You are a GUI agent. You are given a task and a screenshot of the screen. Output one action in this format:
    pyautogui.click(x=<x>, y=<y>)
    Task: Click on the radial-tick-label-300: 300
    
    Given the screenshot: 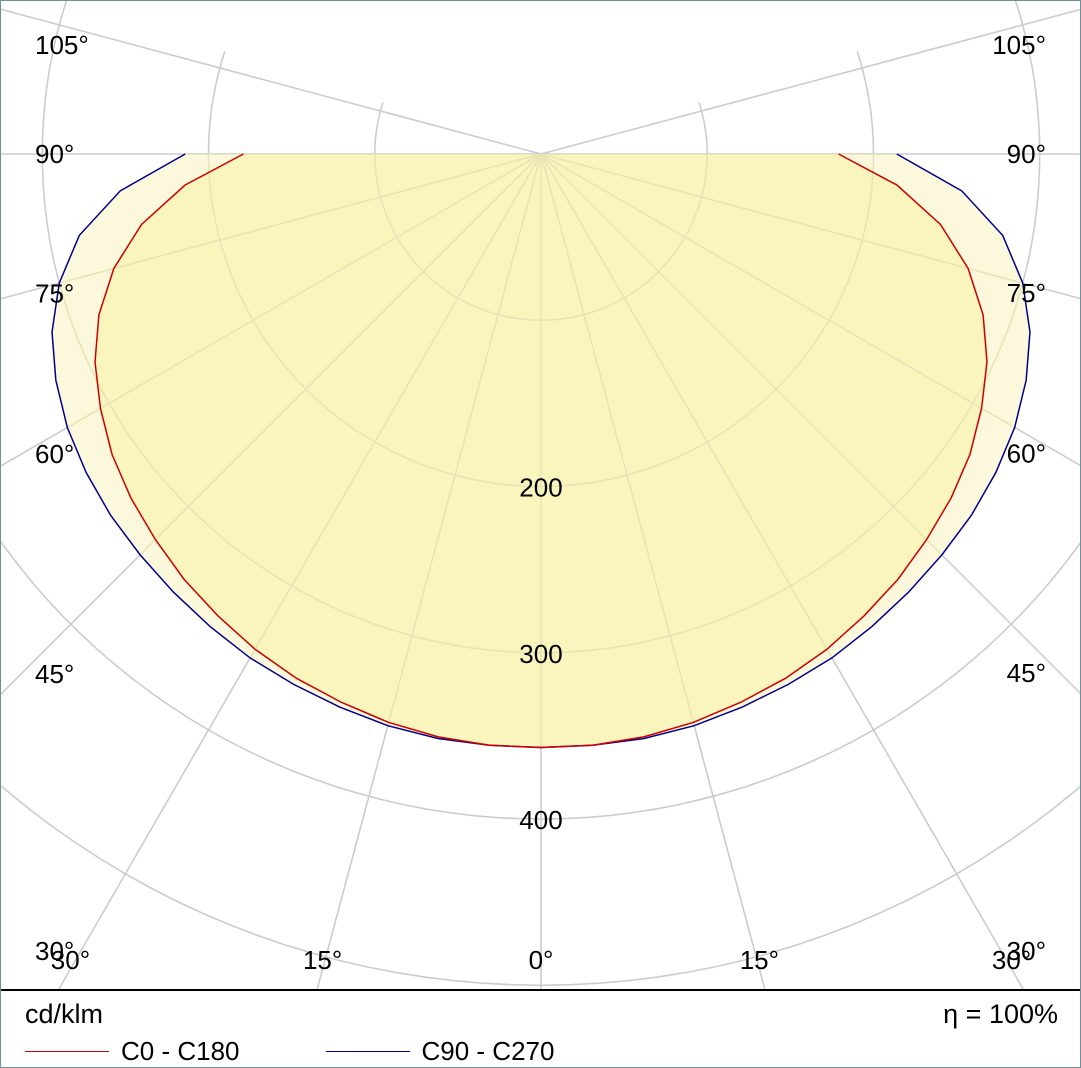 What is the action you would take?
    pyautogui.click(x=540, y=654)
    